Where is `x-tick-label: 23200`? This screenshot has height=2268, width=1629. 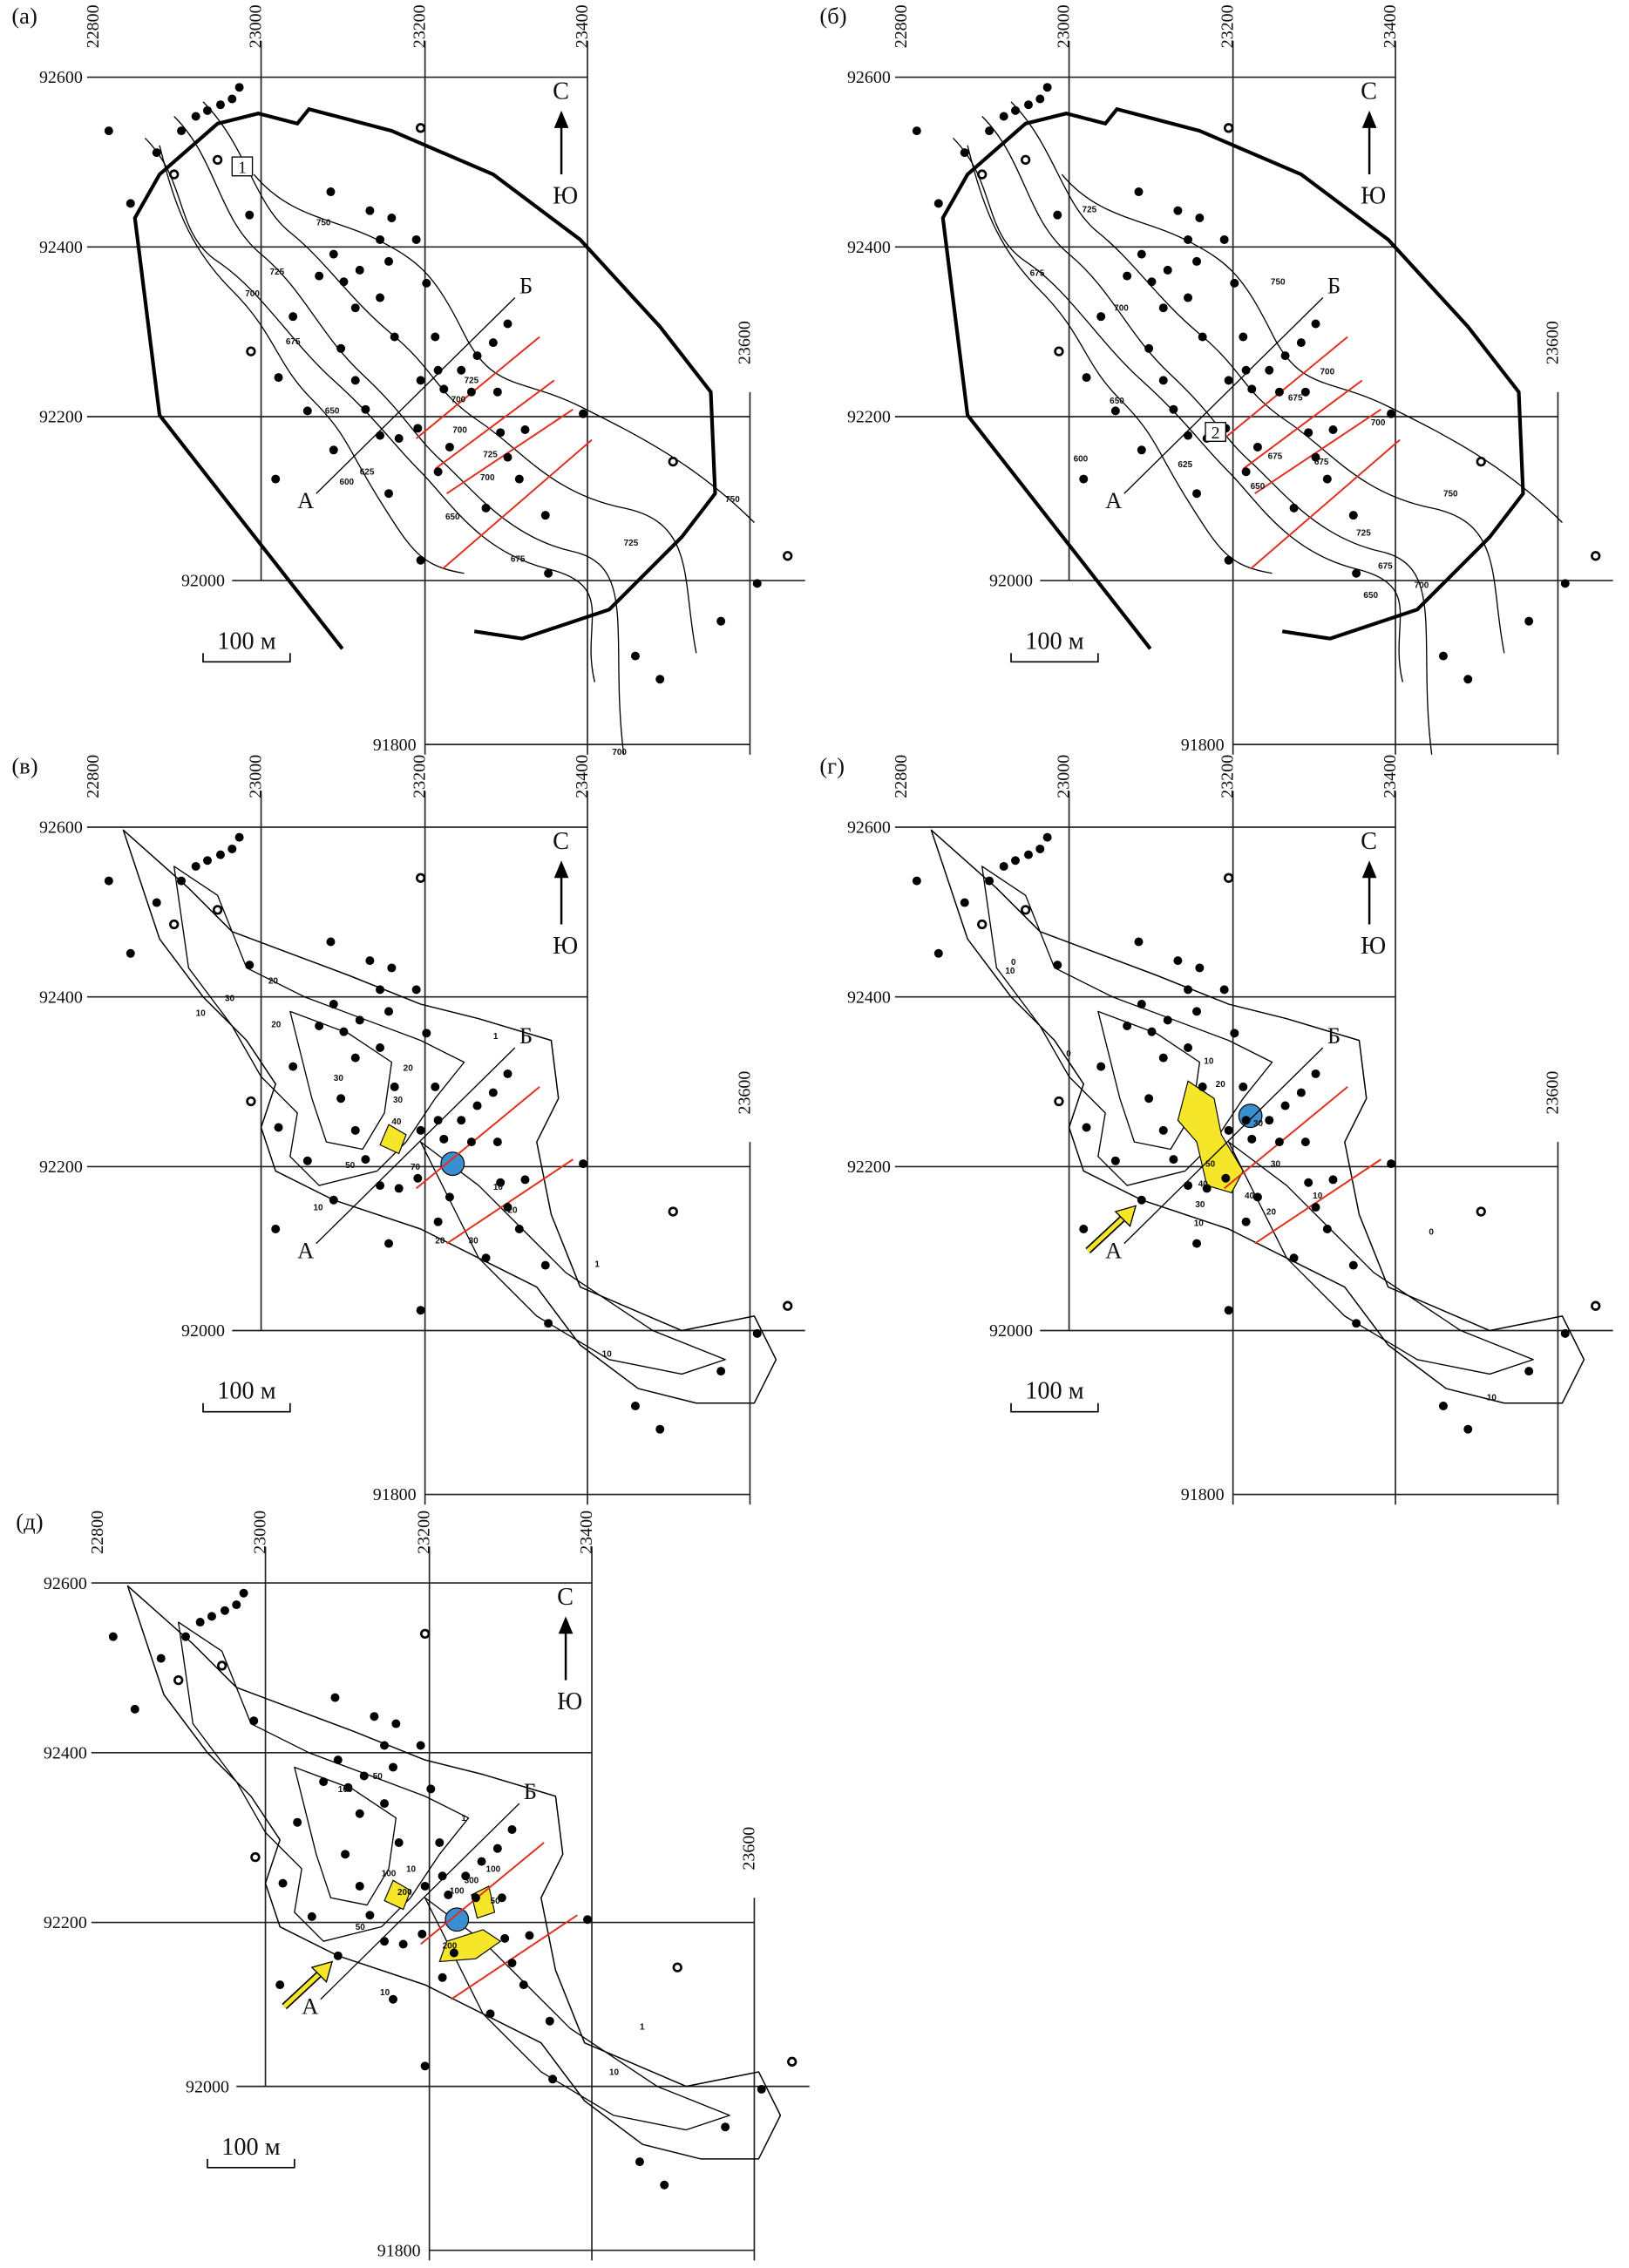 x-tick-label: 23200 is located at coordinates (1228, 26).